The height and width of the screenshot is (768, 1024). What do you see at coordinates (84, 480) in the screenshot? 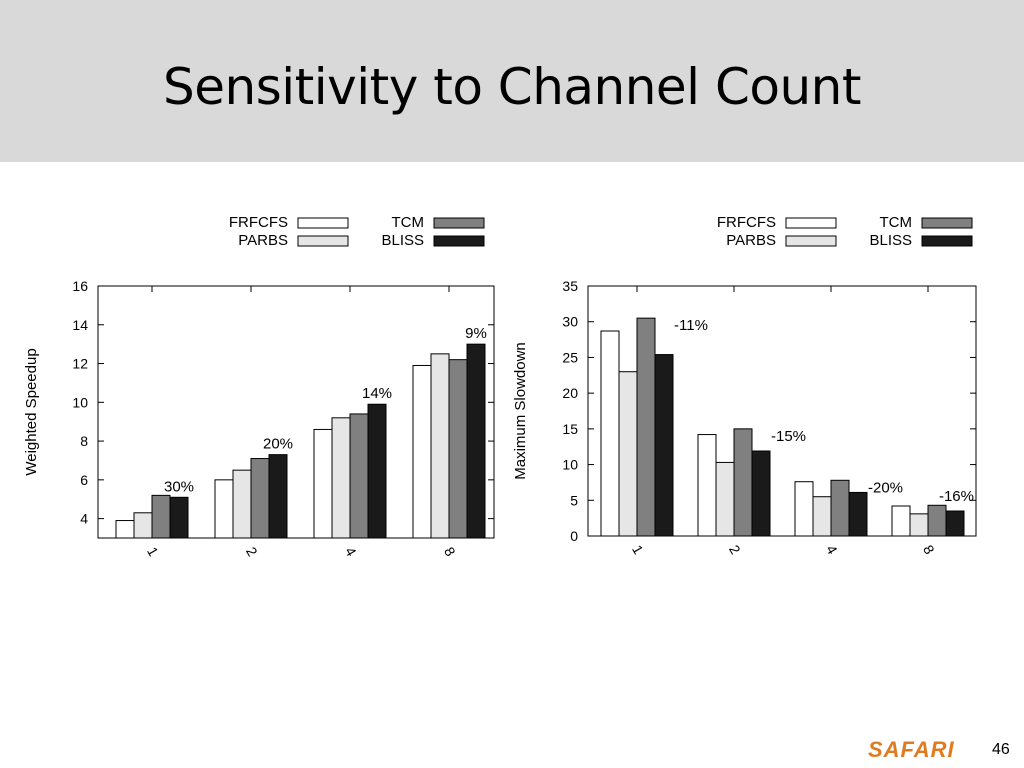
I see `y-tick-label: 6` at bounding box center [84, 480].